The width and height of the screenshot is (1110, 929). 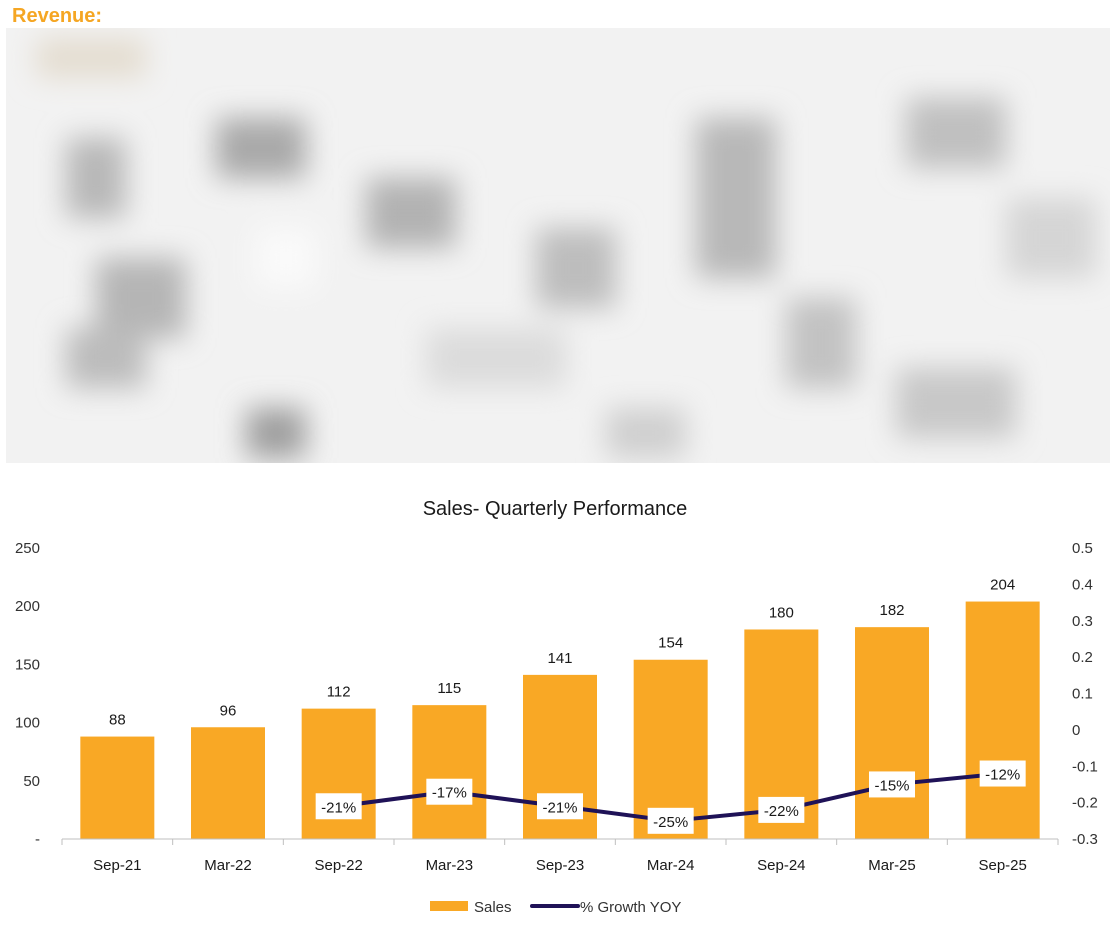 I want to click on right-axis-tick-label: 0.1, so click(x=1082, y=694).